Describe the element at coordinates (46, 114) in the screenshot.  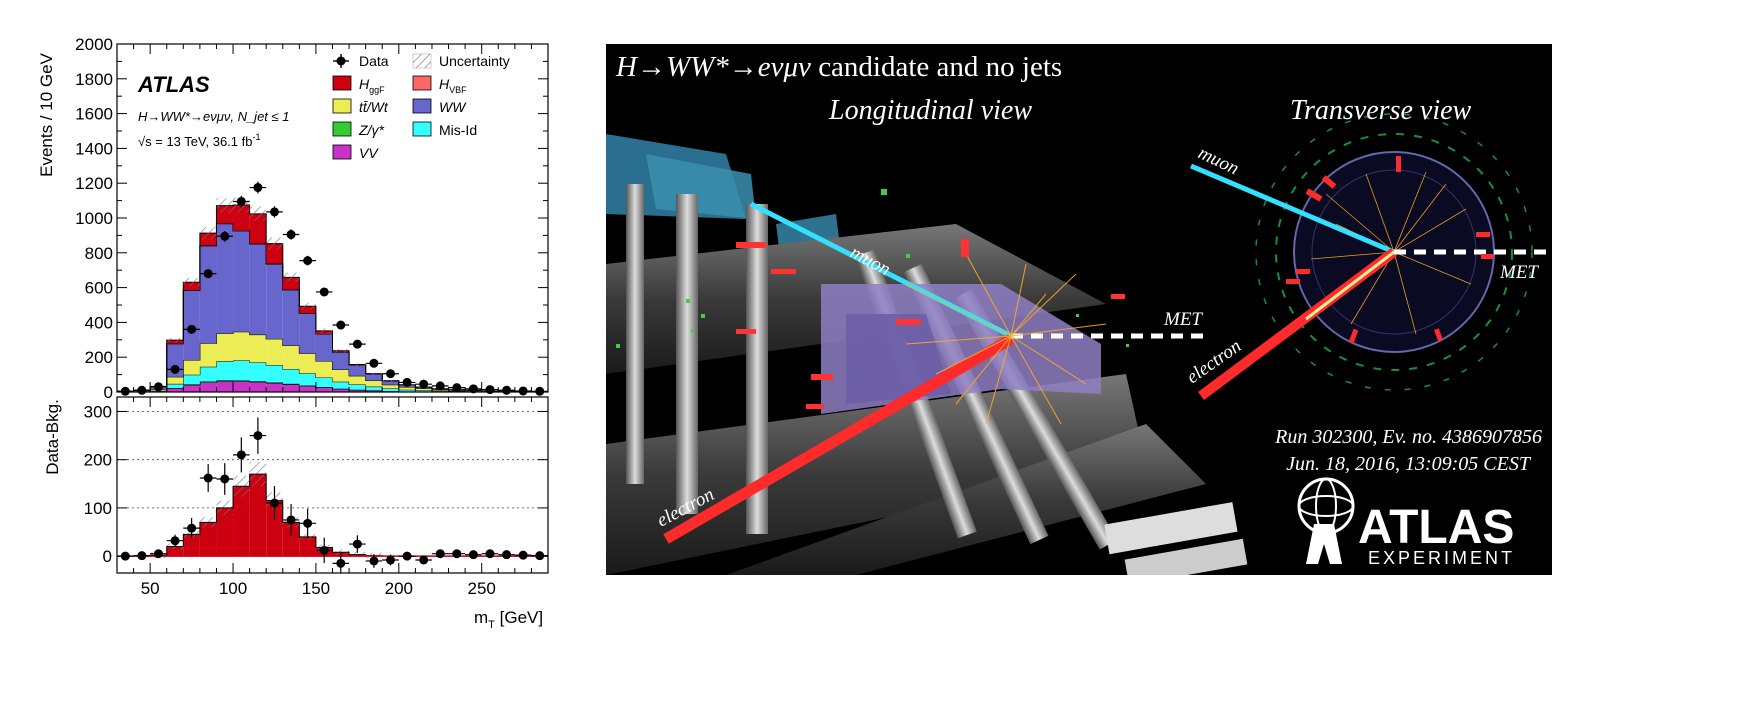
I see `main-y-axis-label: Events / 10 GeV` at that location.